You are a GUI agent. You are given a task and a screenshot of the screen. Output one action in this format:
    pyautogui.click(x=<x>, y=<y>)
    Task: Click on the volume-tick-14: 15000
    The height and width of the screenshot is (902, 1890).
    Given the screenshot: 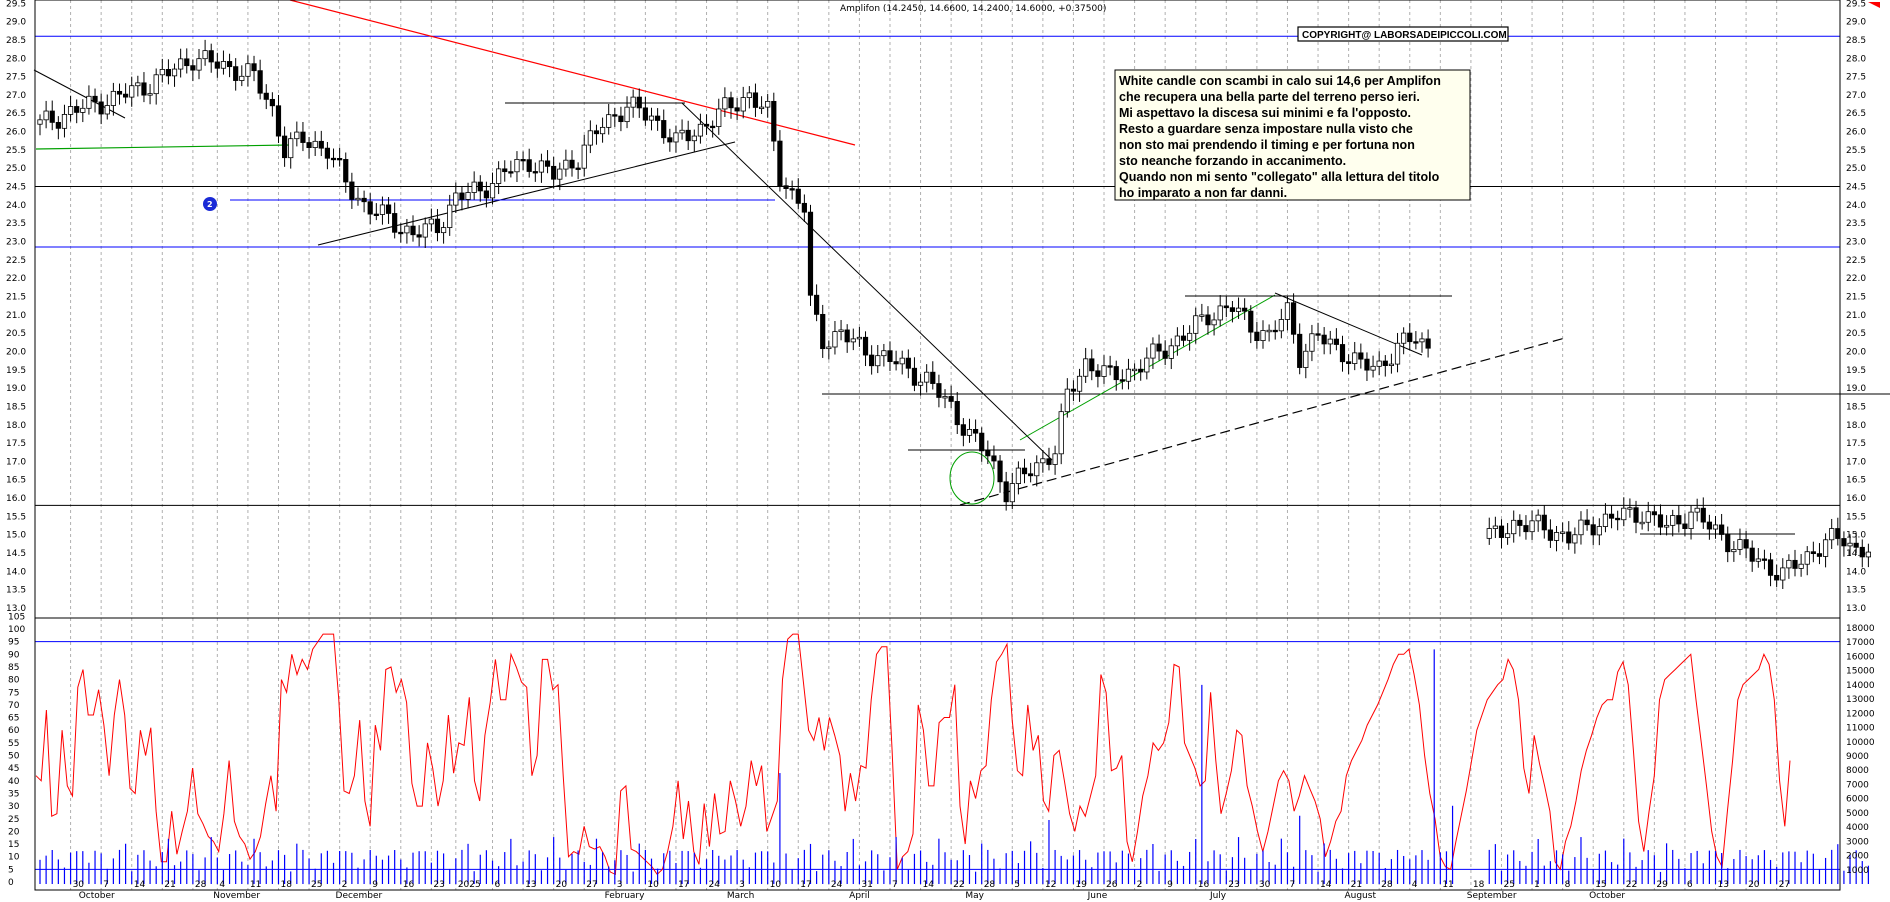 What is the action you would take?
    pyautogui.click(x=1860, y=672)
    